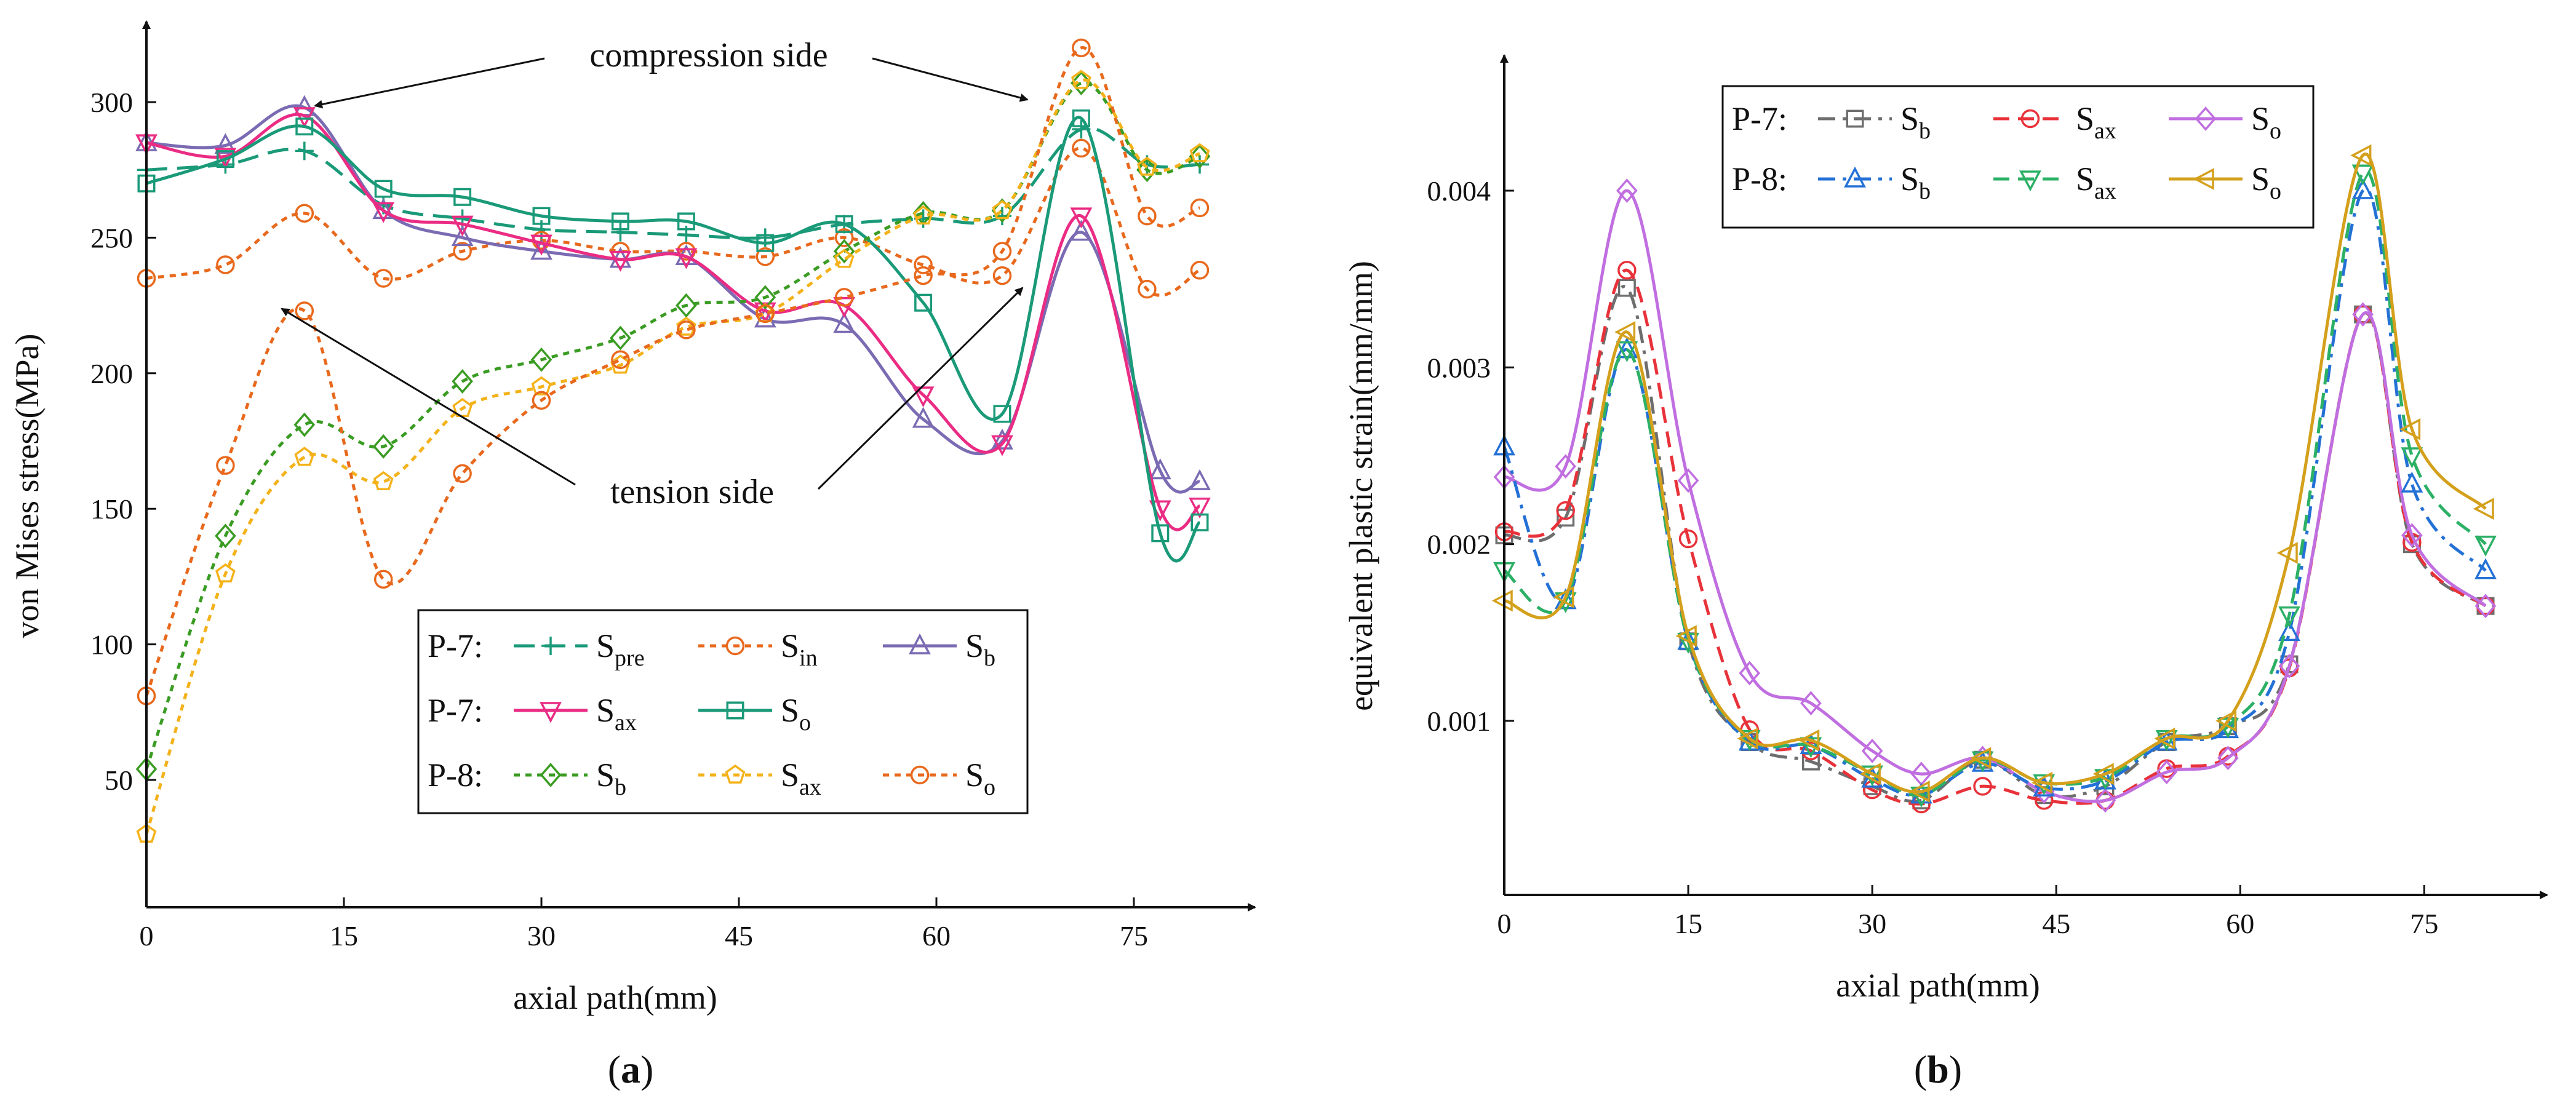  I want to click on series-p-7-s-pre, so click(673, 183).